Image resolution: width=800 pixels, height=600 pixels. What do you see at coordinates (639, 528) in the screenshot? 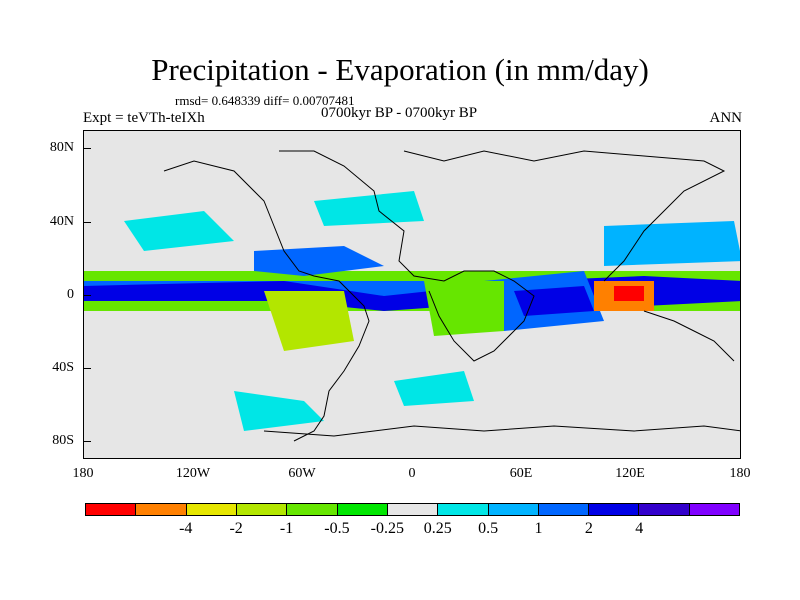
I see `colorbar-label: 4` at bounding box center [639, 528].